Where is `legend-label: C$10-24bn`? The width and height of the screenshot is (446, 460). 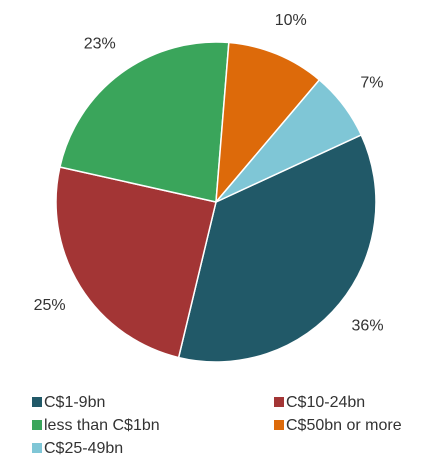 legend-label: C$10-24bn is located at coordinates (325, 402).